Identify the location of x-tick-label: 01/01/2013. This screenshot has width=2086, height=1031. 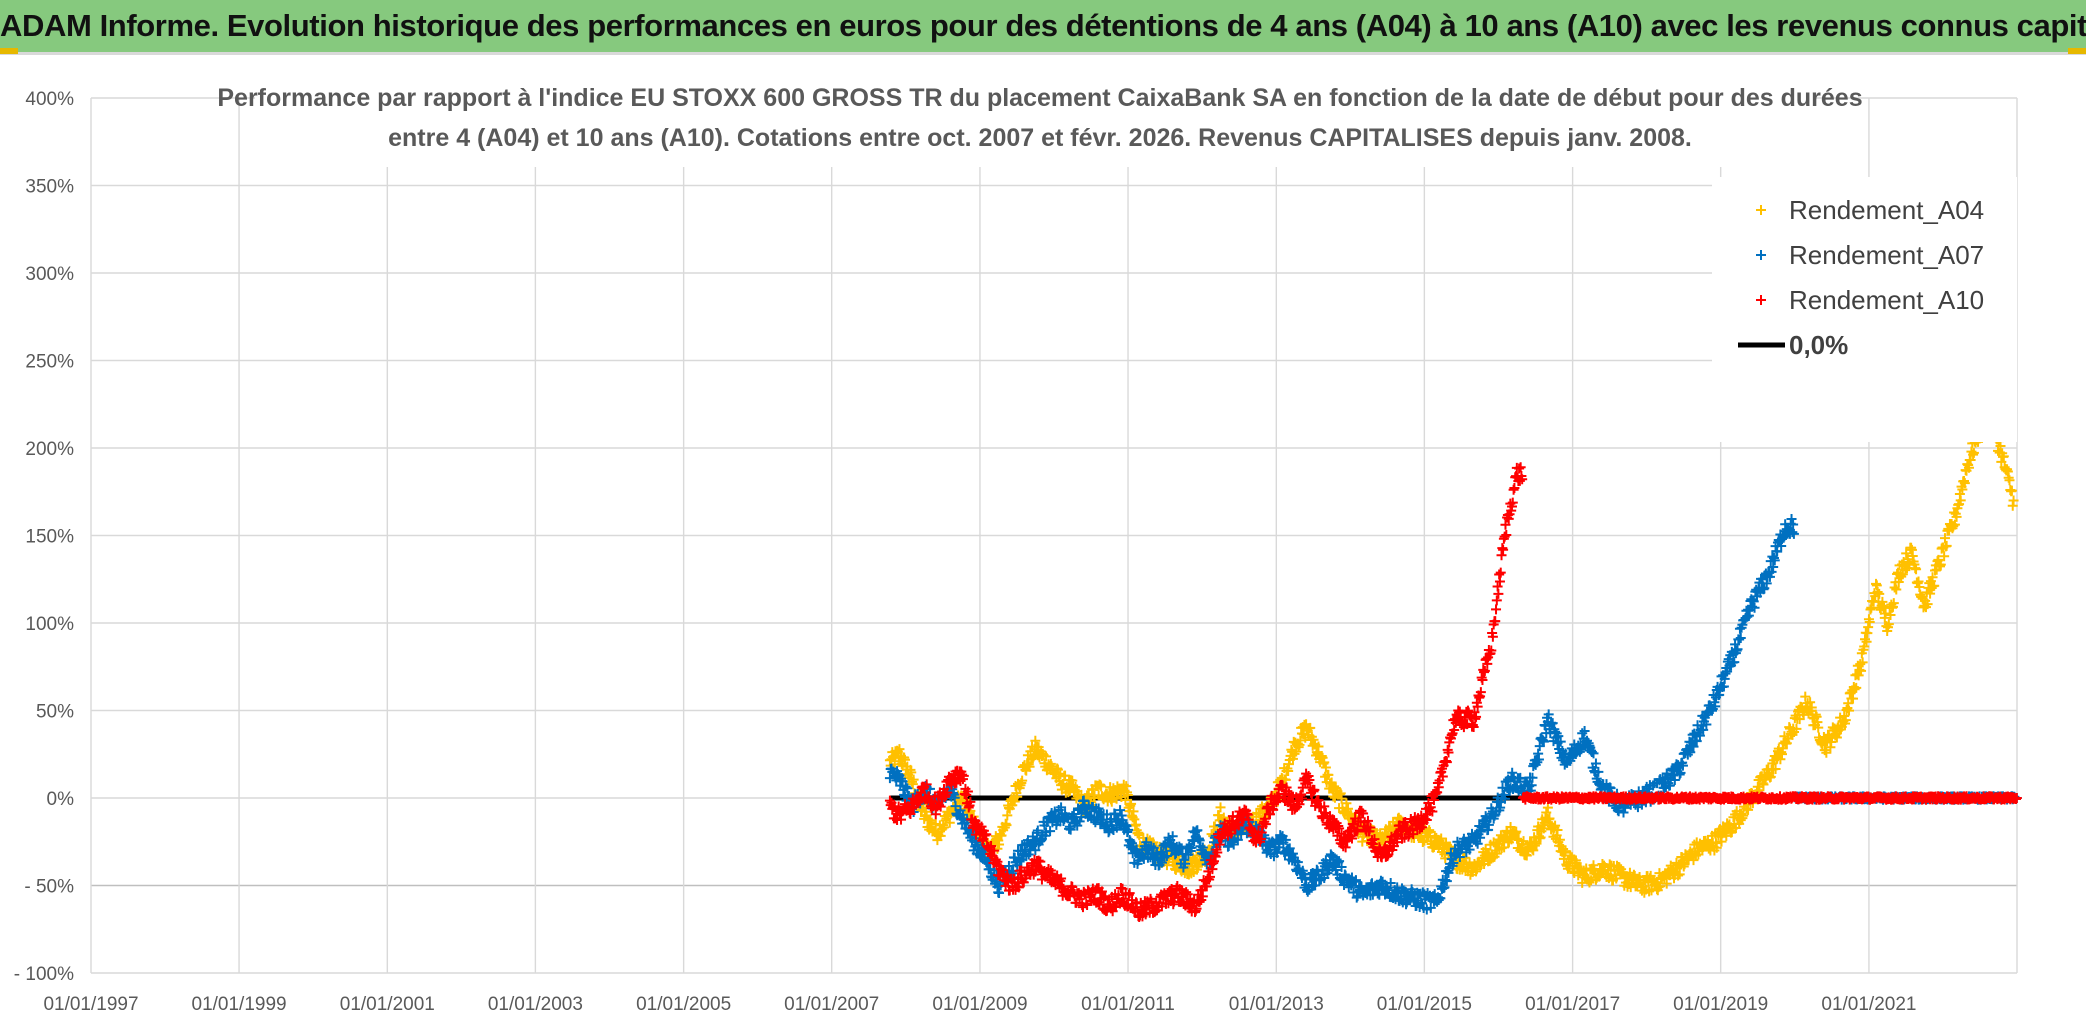
(1276, 1004).